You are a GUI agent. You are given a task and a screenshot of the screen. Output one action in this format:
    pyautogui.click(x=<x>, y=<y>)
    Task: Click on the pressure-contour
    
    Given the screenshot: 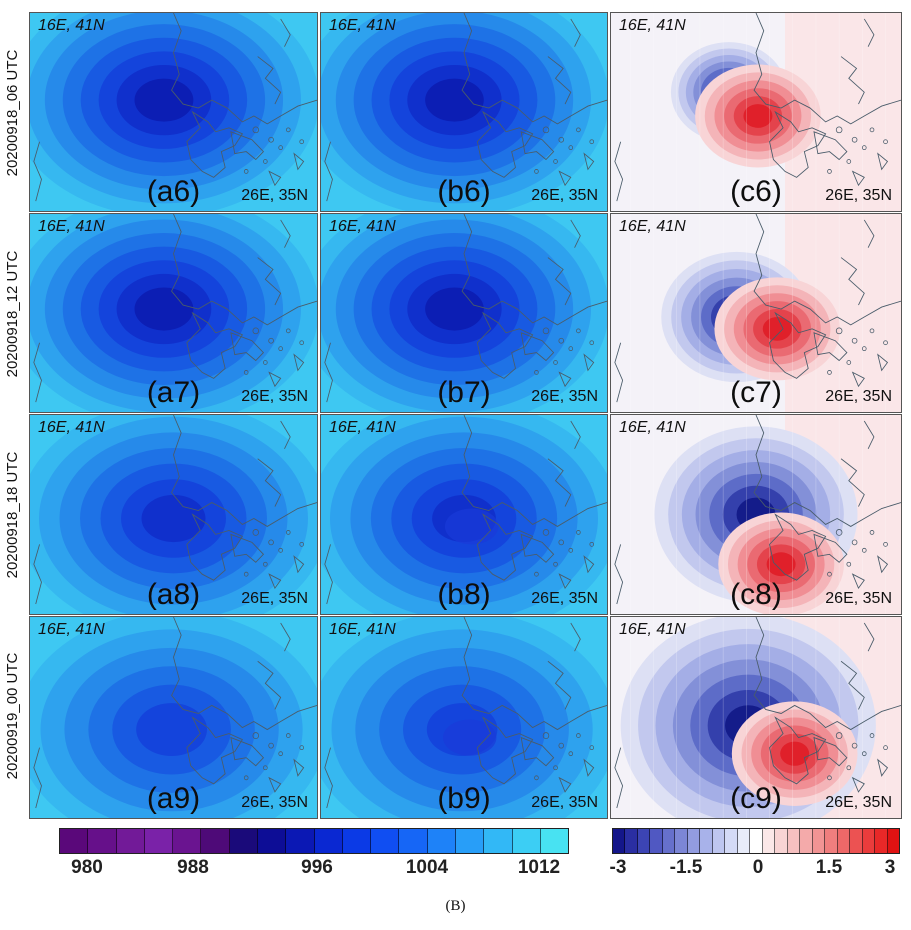 What is the action you would take?
    pyautogui.click(x=471, y=526)
    